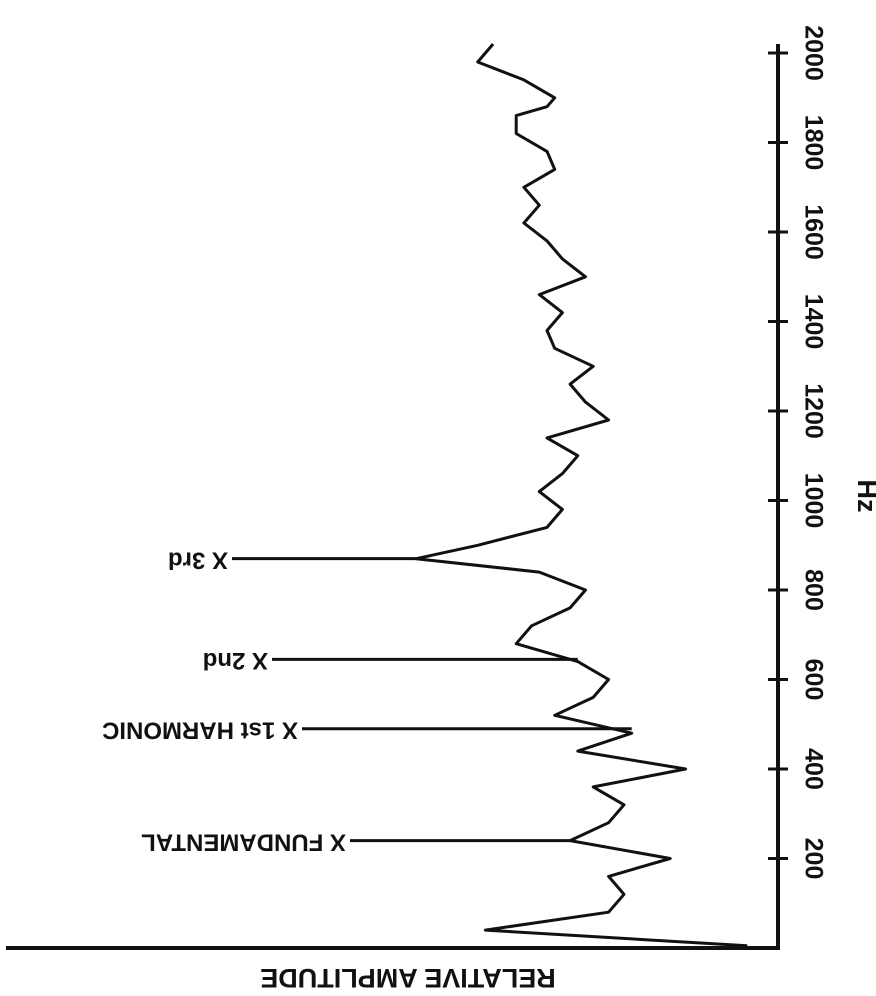 This screenshot has height=996, width=876. Describe the element at coordinates (813, 143) in the screenshot. I see `x-tick-label: 1800` at that location.